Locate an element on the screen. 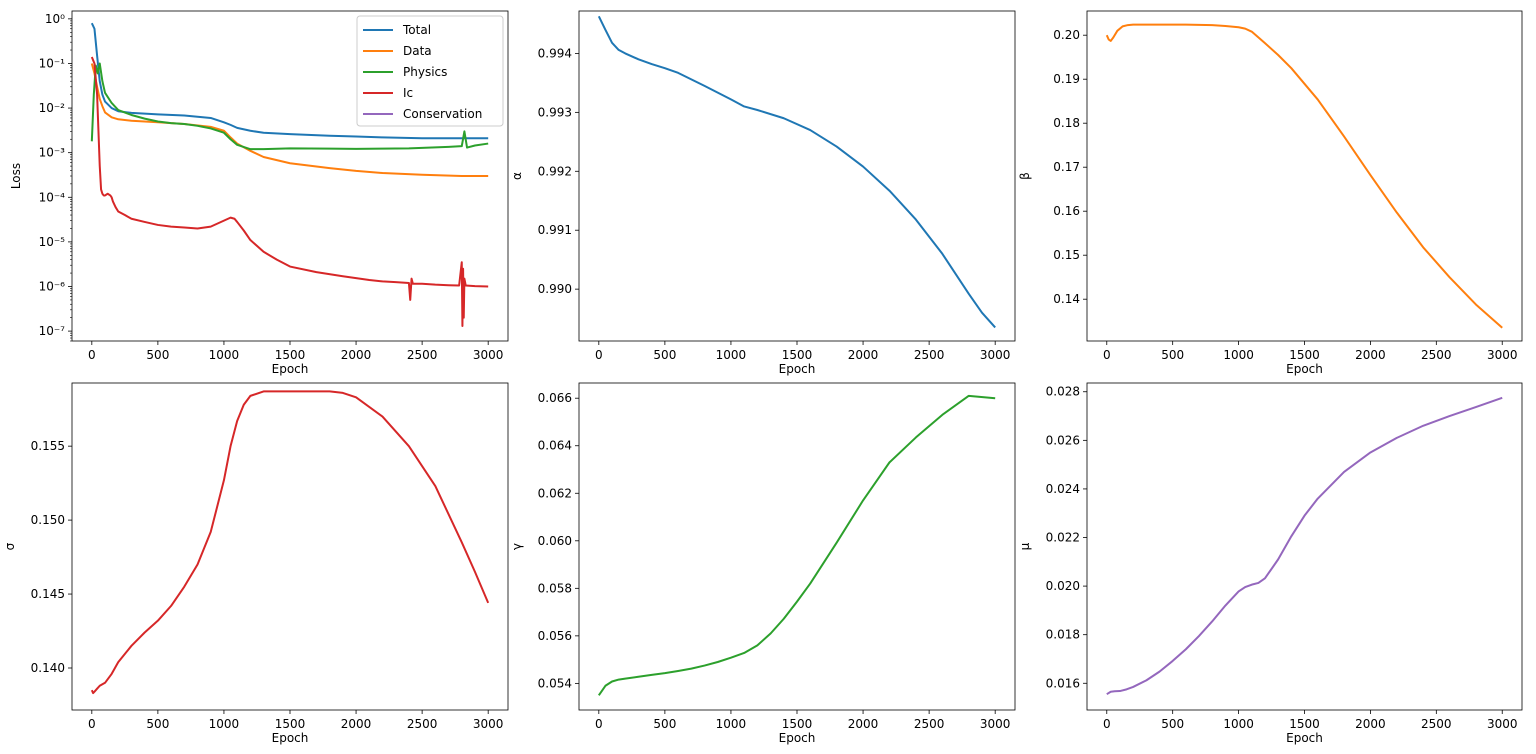 The width and height of the screenshot is (1536, 754). y-tick-label: 0.026 is located at coordinates (1063, 440).